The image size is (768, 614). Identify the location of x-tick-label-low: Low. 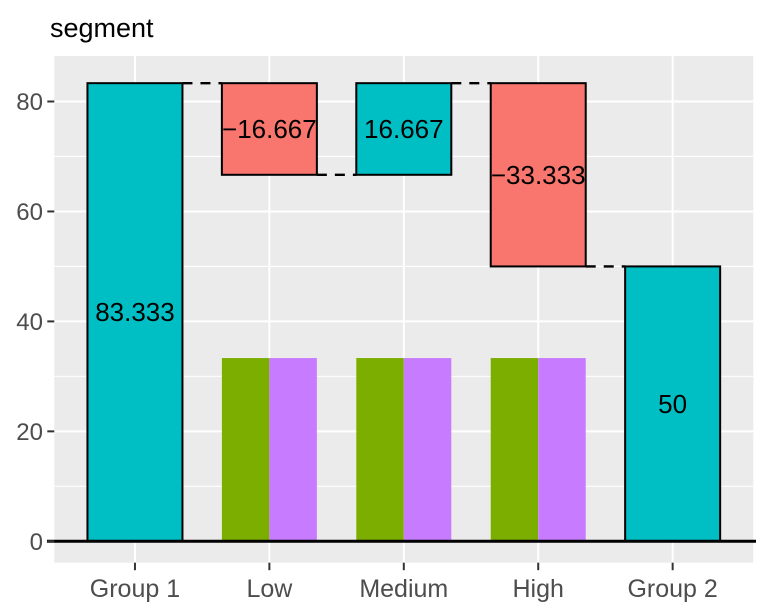
(269, 589).